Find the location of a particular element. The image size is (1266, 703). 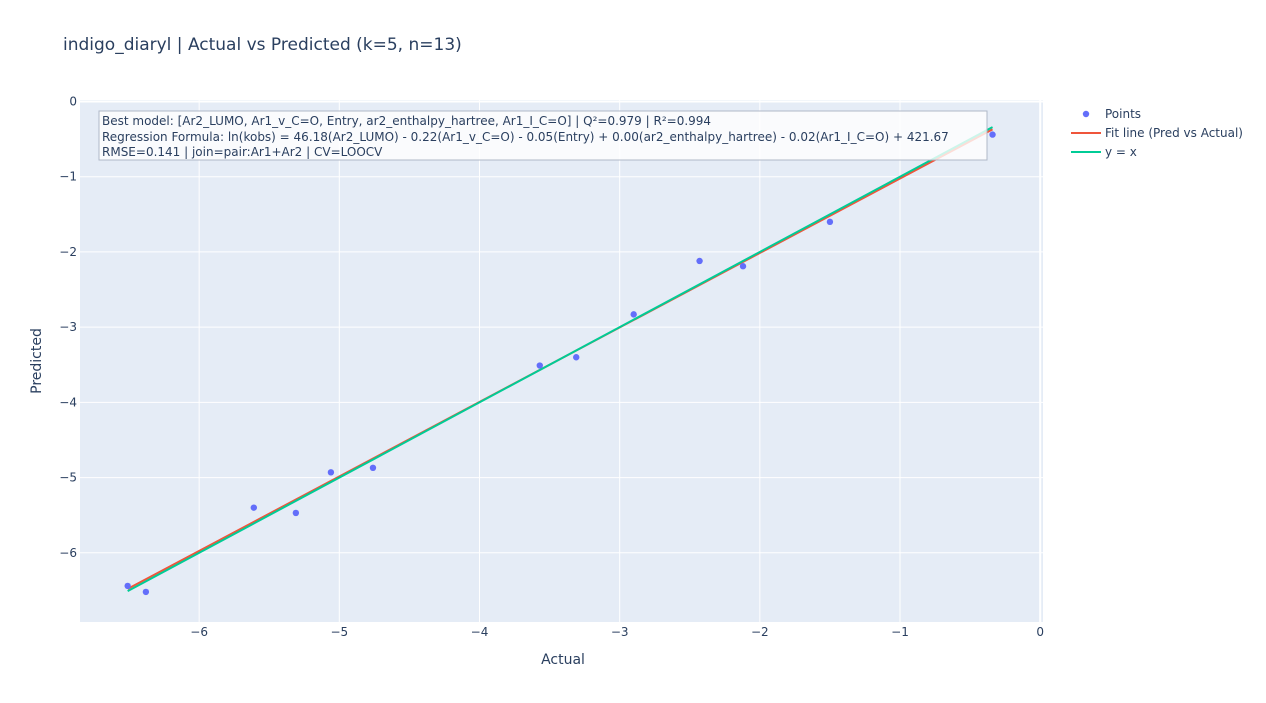

x-tick-label: 0 is located at coordinates (1040, 632).